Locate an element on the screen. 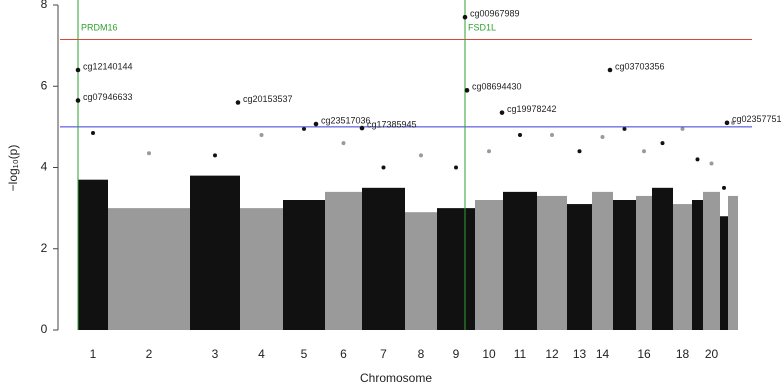  x-tick-label: 5 is located at coordinates (304, 354).